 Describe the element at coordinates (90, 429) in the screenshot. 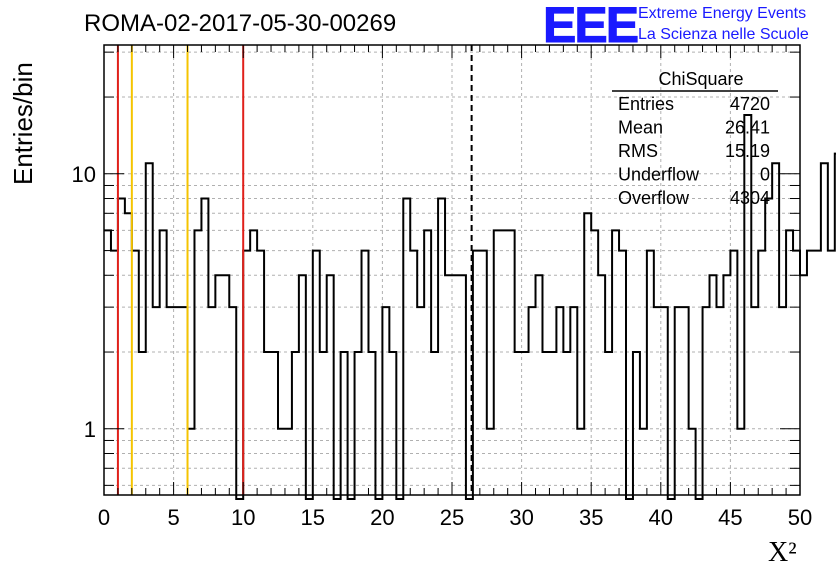

I see `y-tick-label: 1` at that location.